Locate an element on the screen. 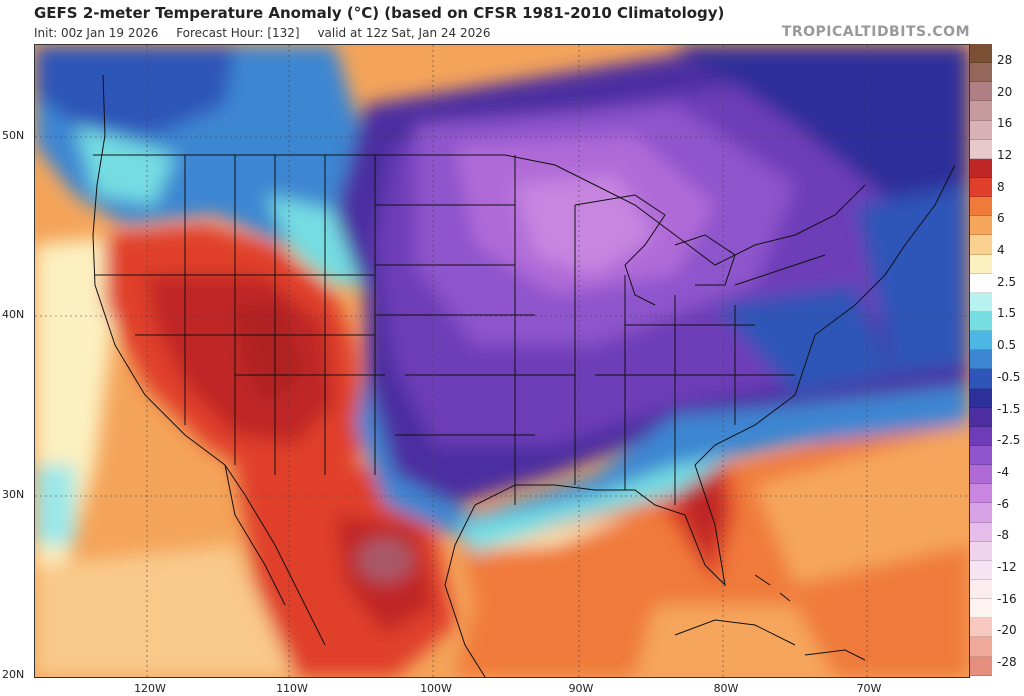 The height and width of the screenshot is (696, 1024). lon-label-90w: 90W is located at coordinates (581, 688).